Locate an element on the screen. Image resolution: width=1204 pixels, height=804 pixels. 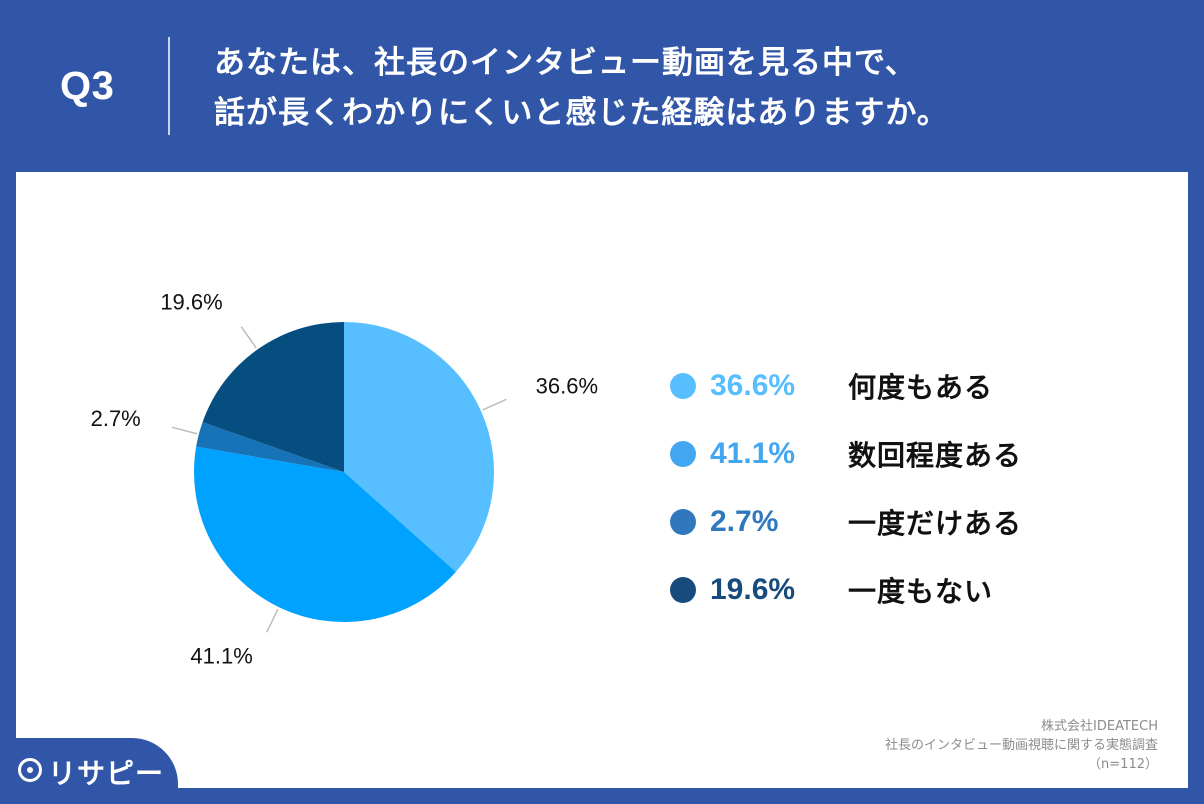
pie-slices is located at coordinates (344, 472).